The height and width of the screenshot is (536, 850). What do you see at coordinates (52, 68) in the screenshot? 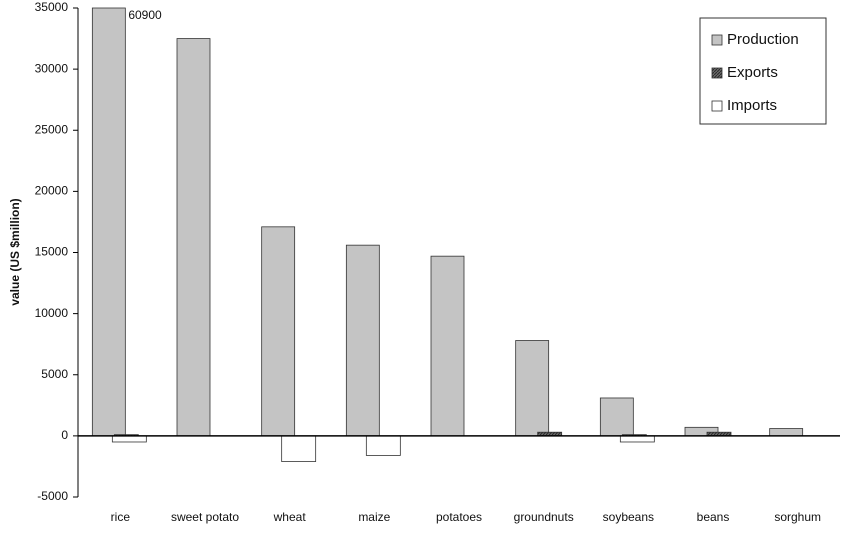
I see `y-tick-label: 30000` at bounding box center [52, 68].